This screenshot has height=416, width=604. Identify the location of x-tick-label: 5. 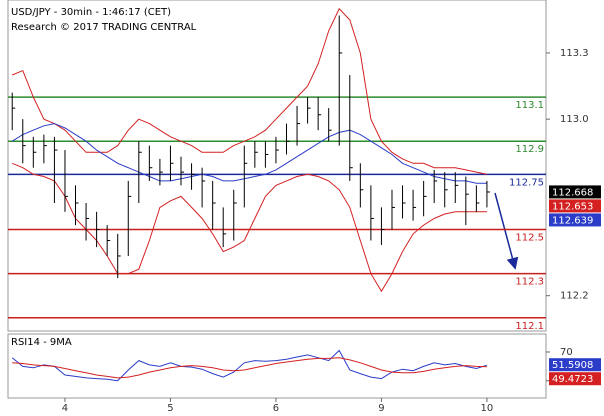
(170, 408).